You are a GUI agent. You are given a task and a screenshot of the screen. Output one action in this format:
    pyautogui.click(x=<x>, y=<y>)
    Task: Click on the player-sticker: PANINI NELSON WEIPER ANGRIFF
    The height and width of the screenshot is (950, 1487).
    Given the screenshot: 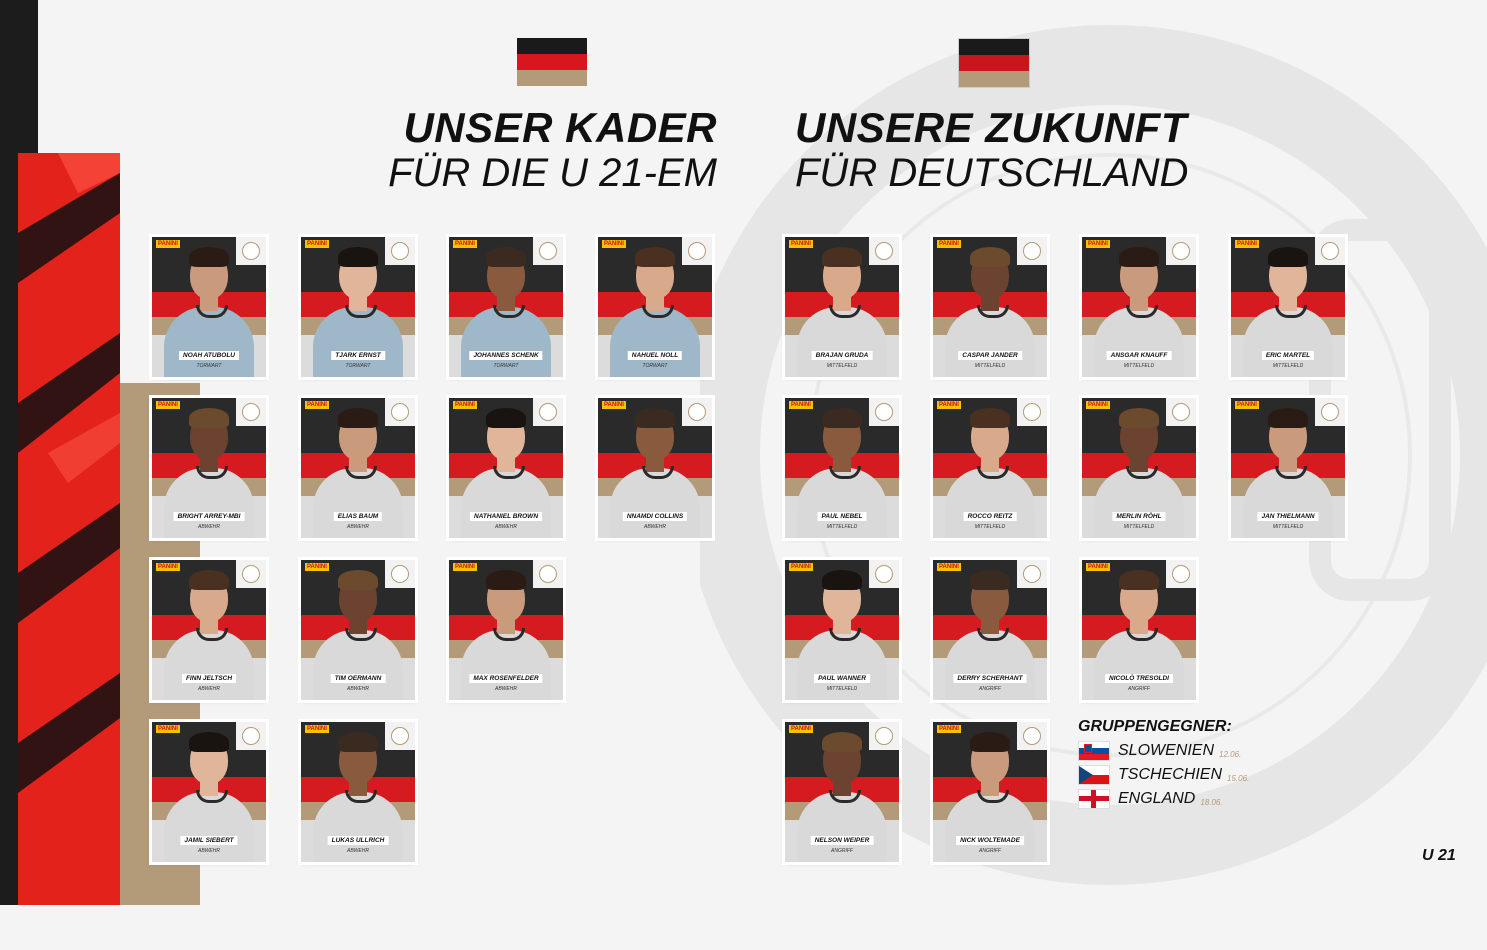 What is the action you would take?
    pyautogui.click(x=842, y=792)
    